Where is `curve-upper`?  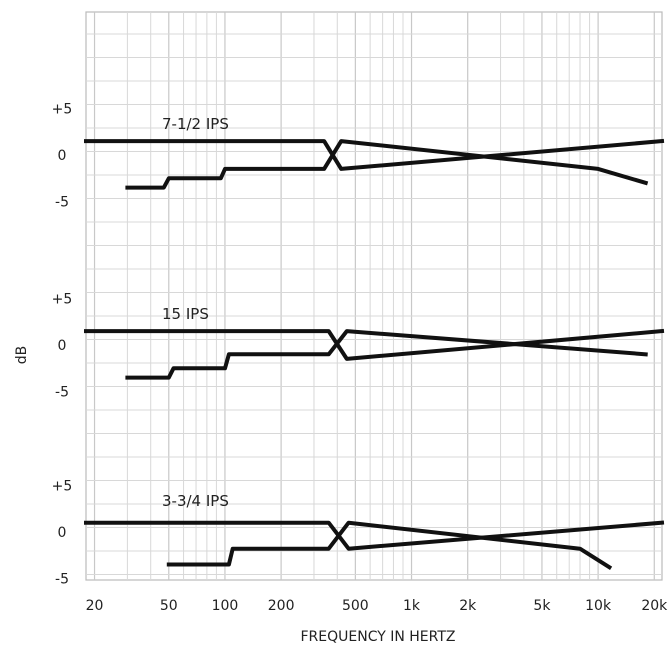 curve-upper is located at coordinates (374, 344).